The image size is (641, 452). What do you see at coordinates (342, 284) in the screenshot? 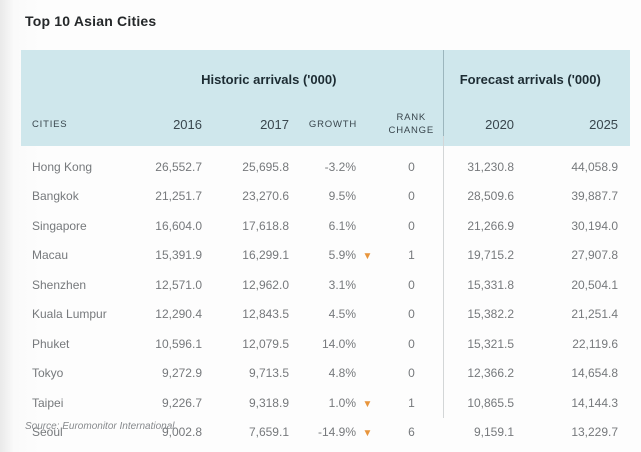
I see `growth-value: 3.1%` at bounding box center [342, 284].